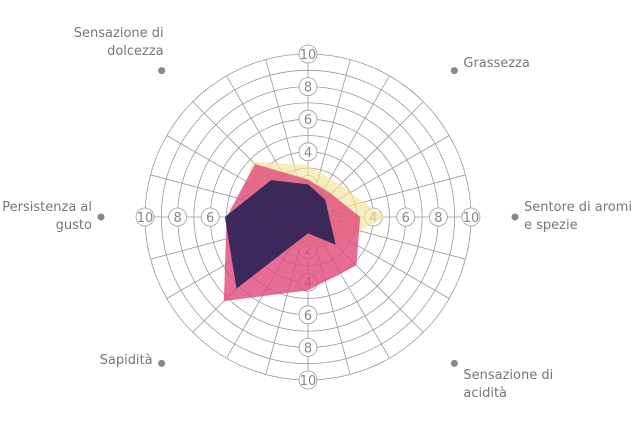 The image size is (636, 434). Describe the element at coordinates (126, 361) in the screenshot. I see `category-label: Sapidità` at that location.